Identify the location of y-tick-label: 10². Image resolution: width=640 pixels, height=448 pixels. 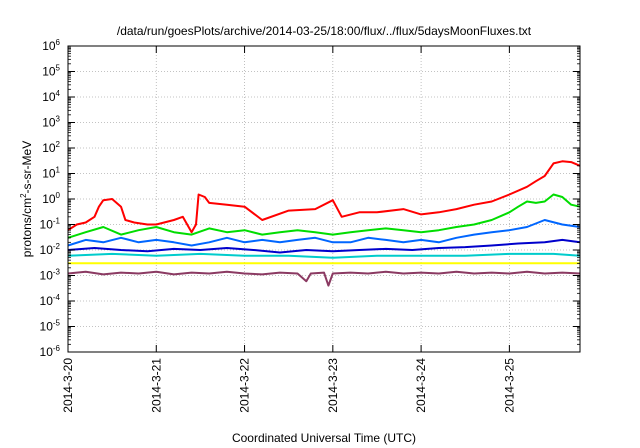
(51, 147).